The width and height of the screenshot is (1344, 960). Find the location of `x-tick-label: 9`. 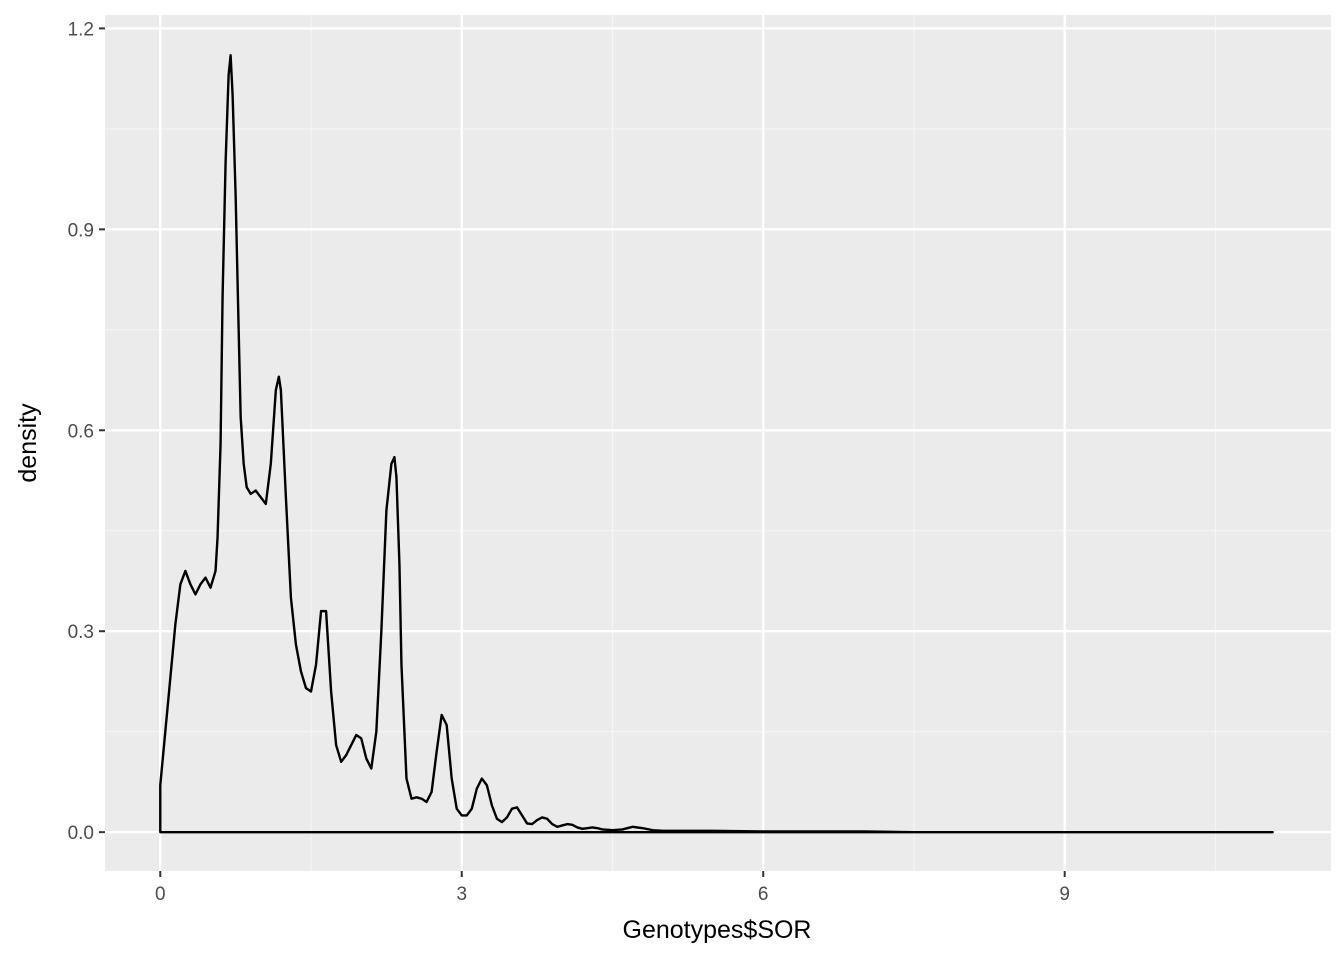

x-tick-label: 9 is located at coordinates (1064, 894).